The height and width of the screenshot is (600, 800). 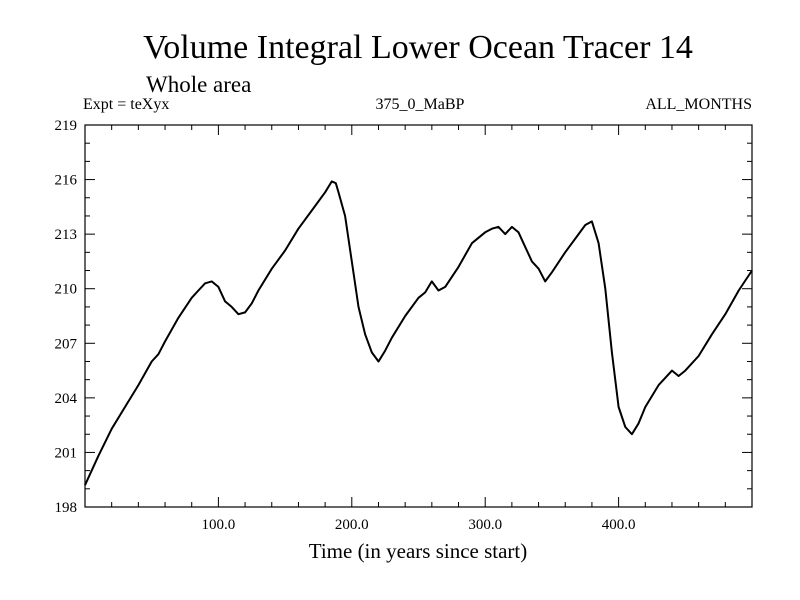 I want to click on months-label: ALL_MONTHS, so click(x=698, y=104).